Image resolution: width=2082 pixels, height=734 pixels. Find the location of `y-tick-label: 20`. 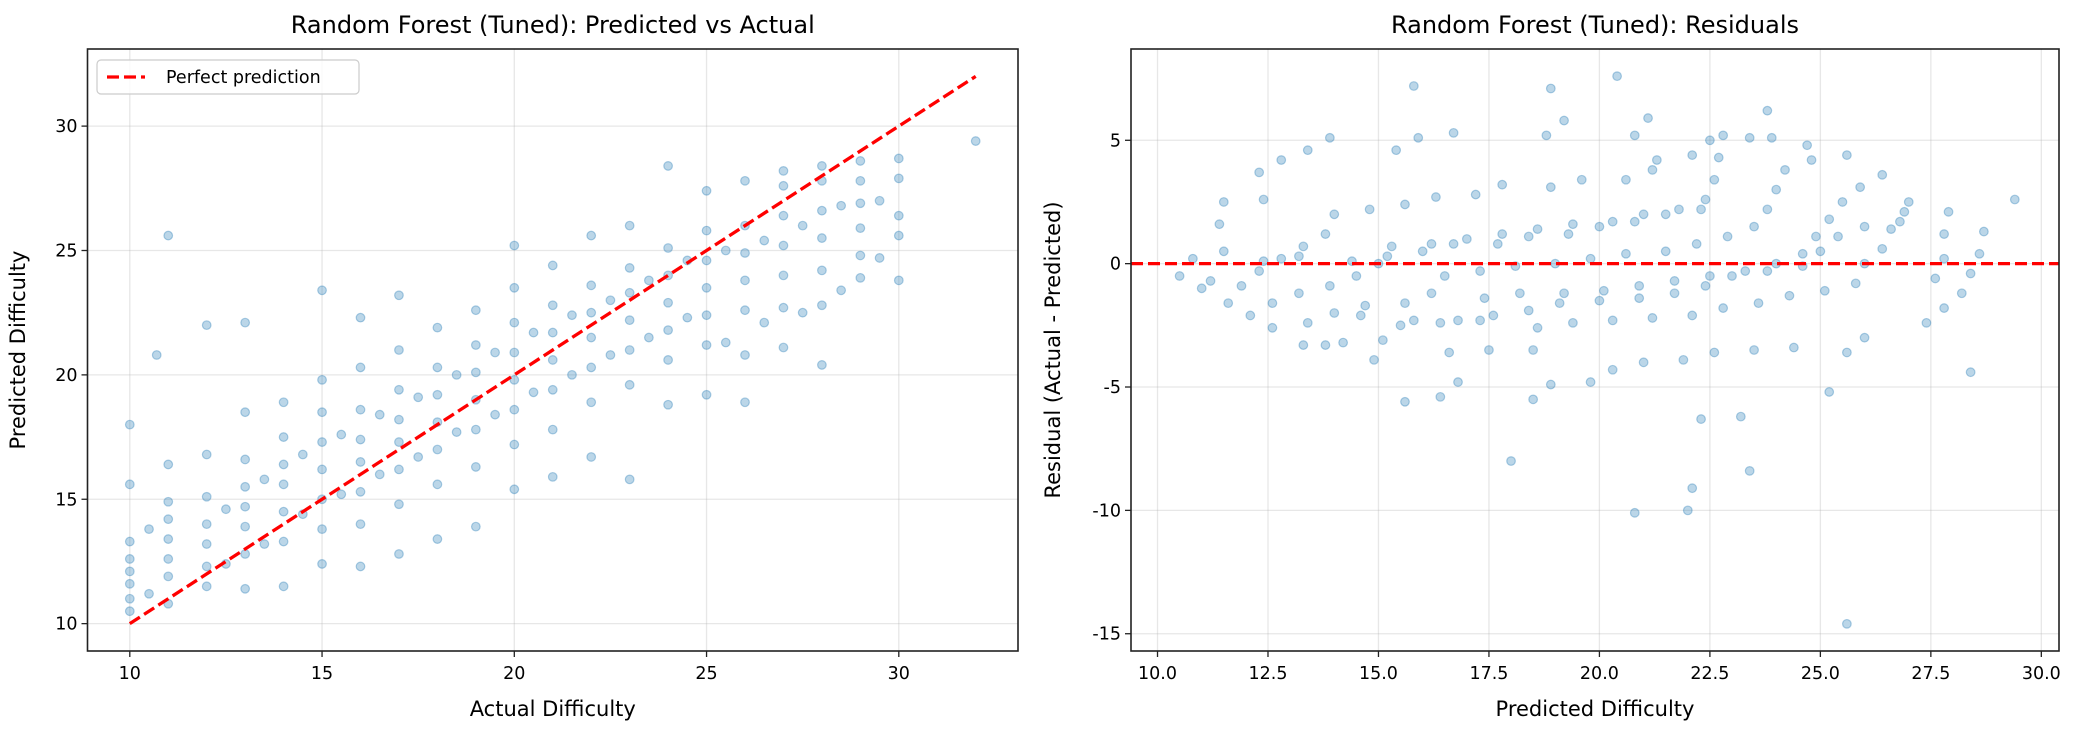

y-tick-label: 20 is located at coordinates (66, 376).